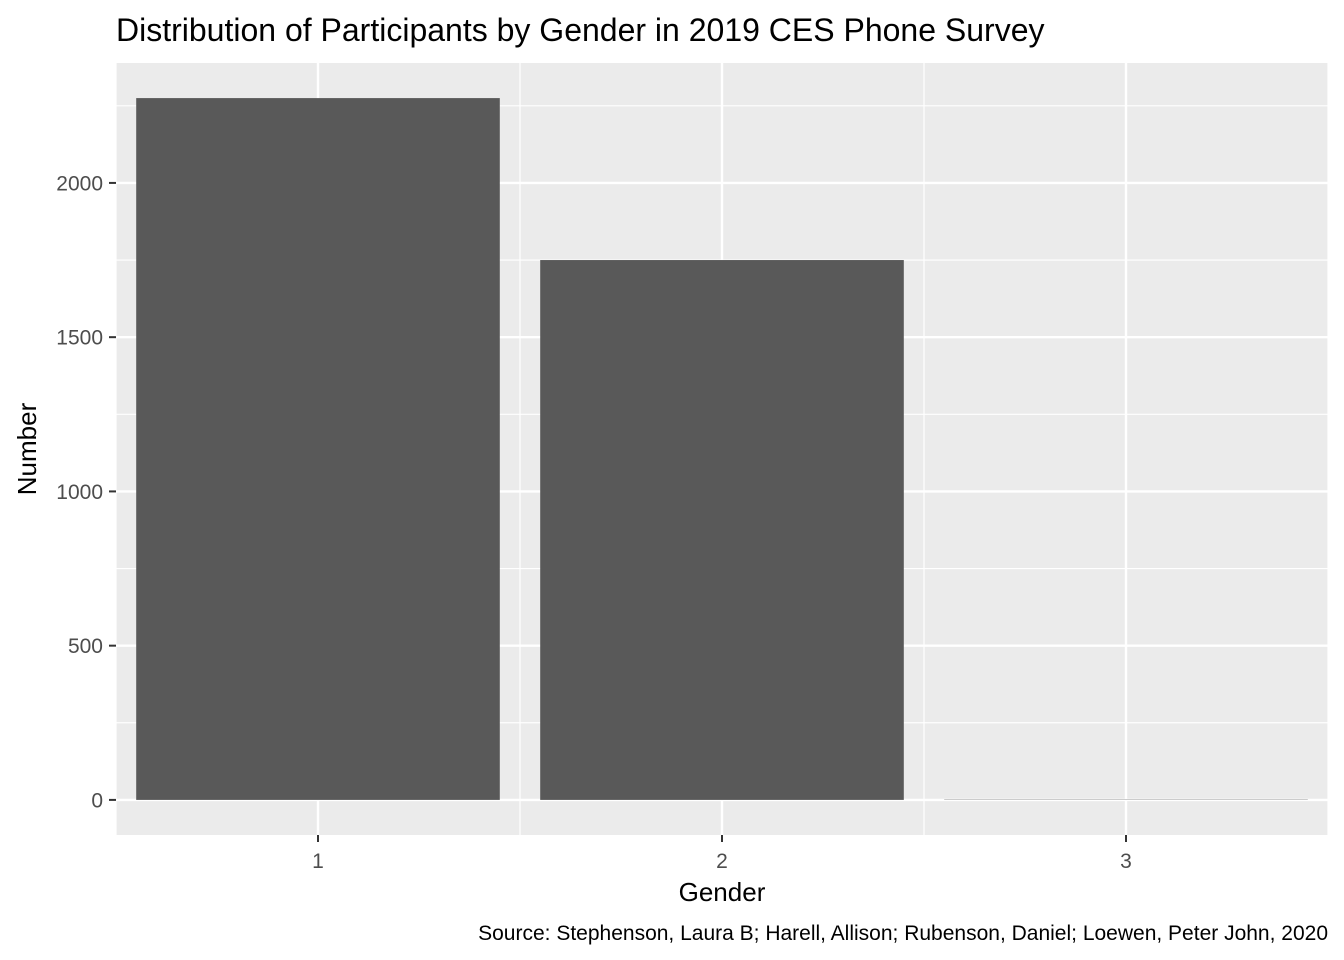  I want to click on y-axis: 0 500 1000 1500 2000, so click(86, 492).